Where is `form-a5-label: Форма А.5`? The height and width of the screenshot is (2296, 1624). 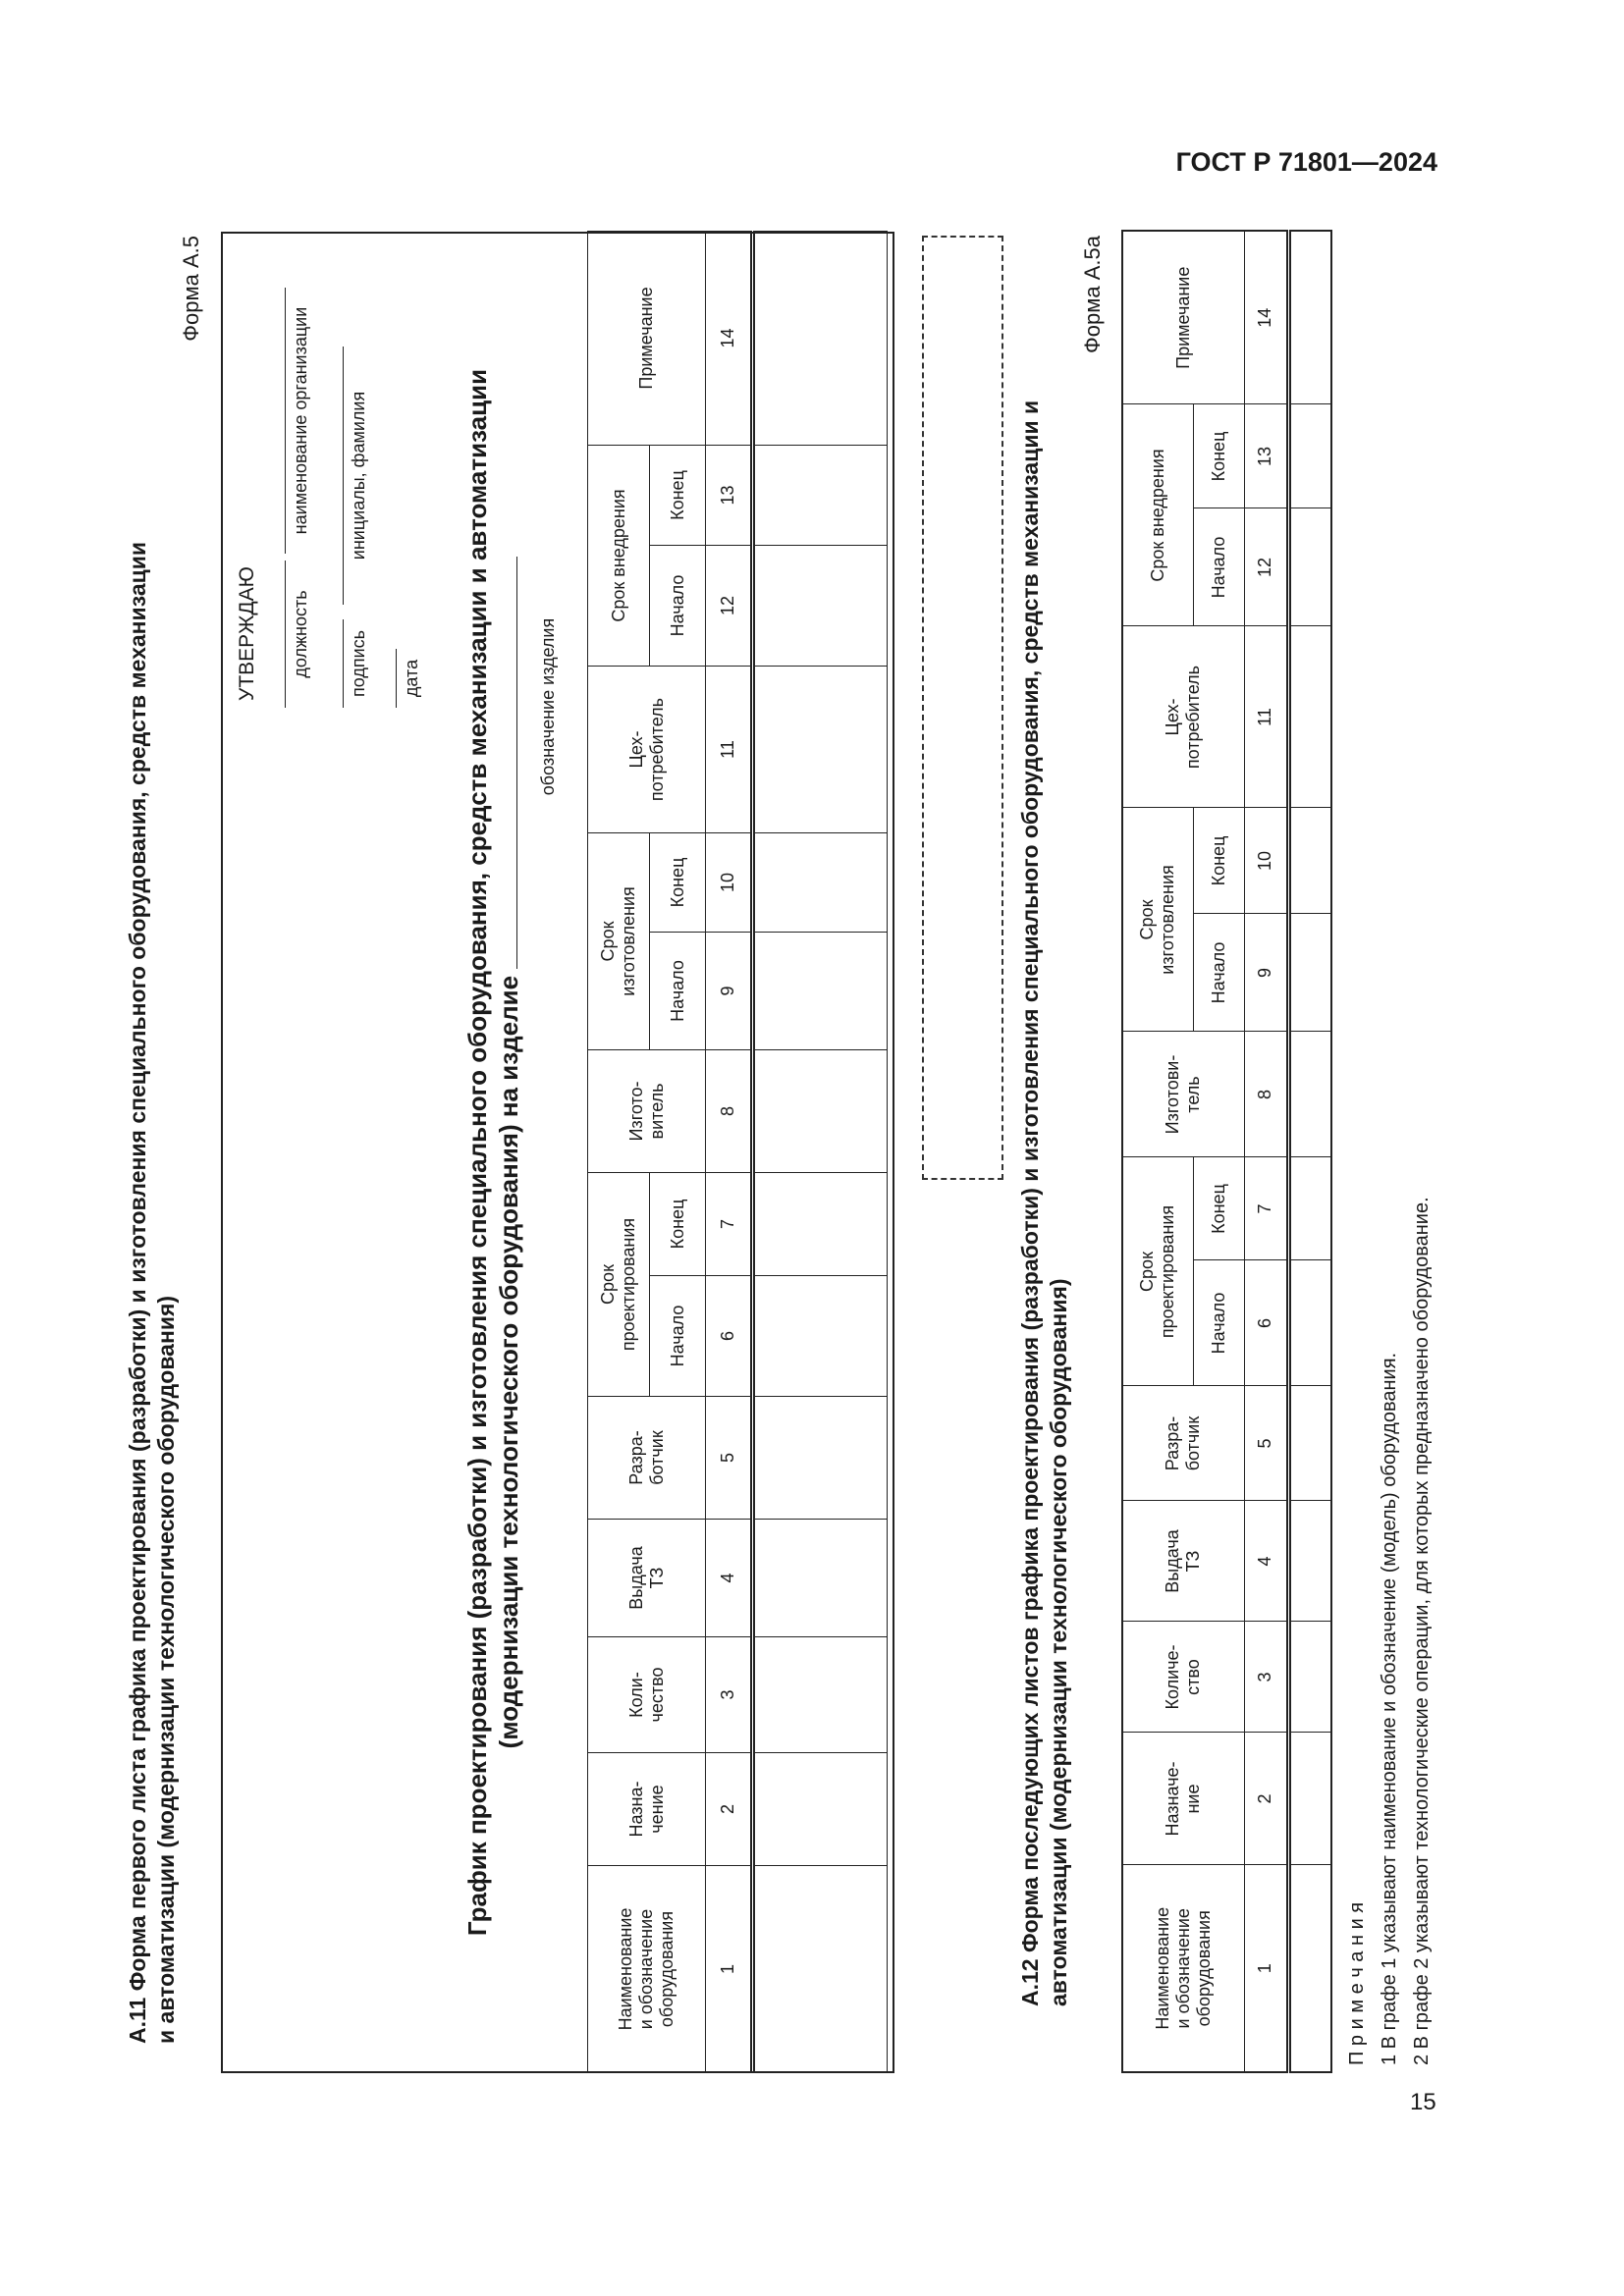
form-a5-label: Форма А.5 is located at coordinates (191, 289).